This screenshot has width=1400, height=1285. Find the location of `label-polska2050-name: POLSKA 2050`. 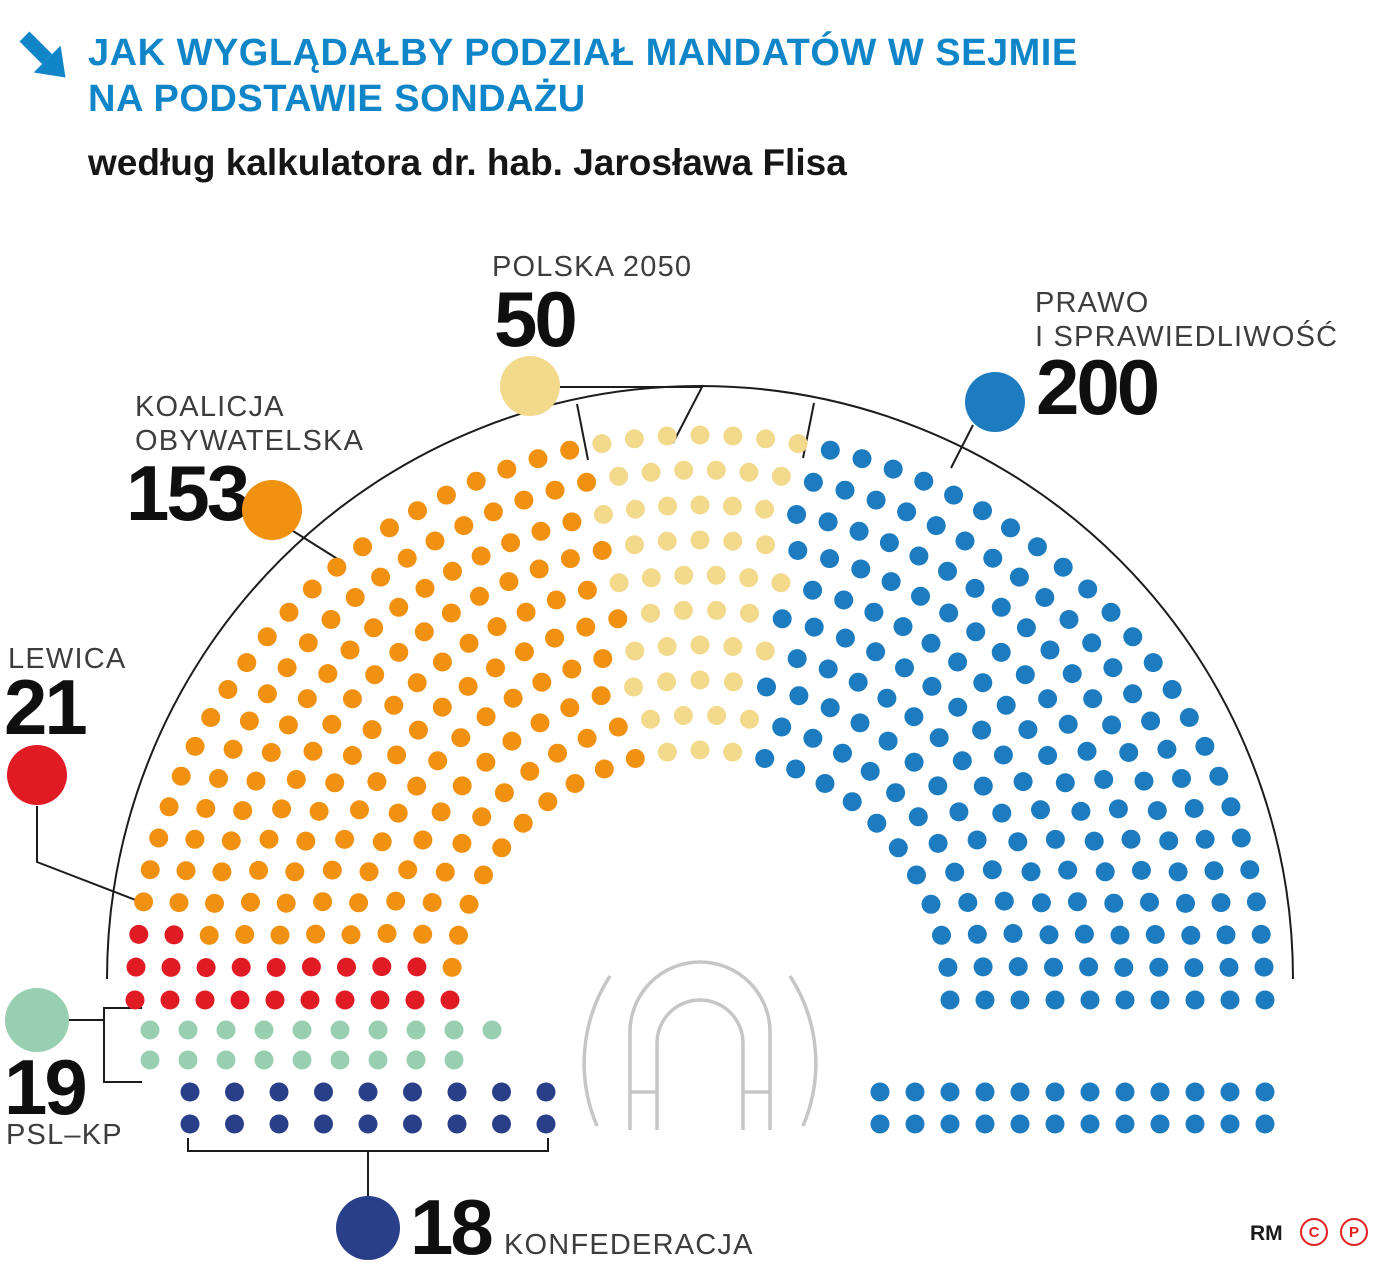

label-polska2050-name: POLSKA 2050 is located at coordinates (592, 267).